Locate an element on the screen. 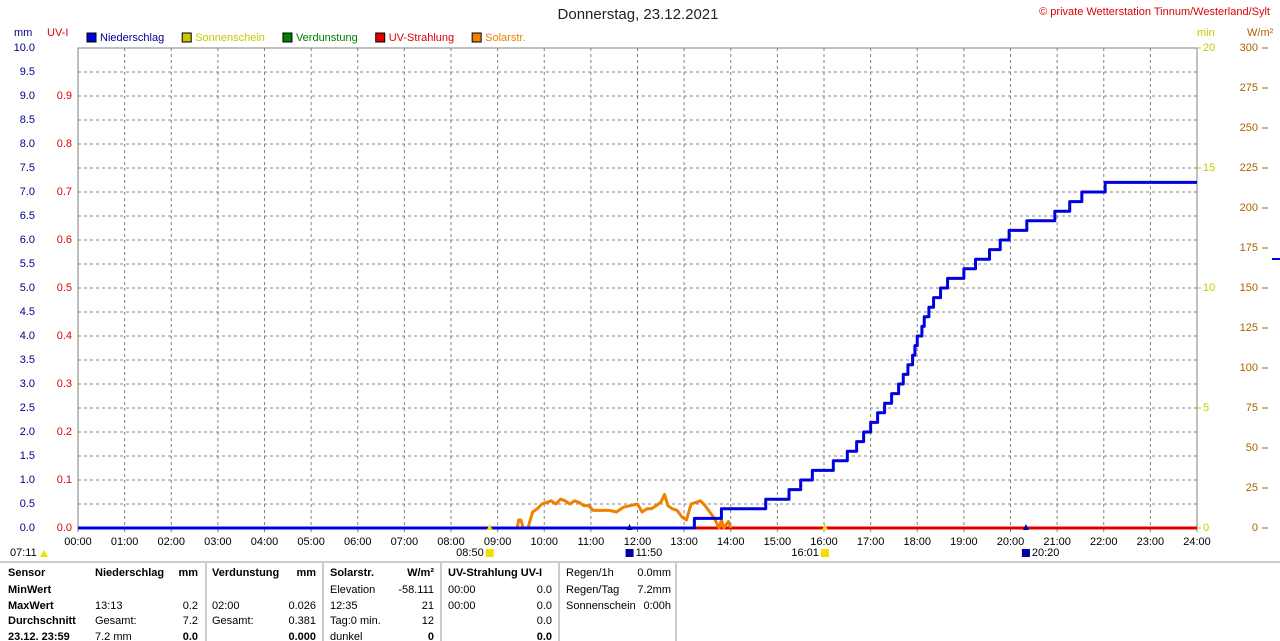 The width and height of the screenshot is (1280, 641). y-tick-label: 5.0 is located at coordinates (27, 288).